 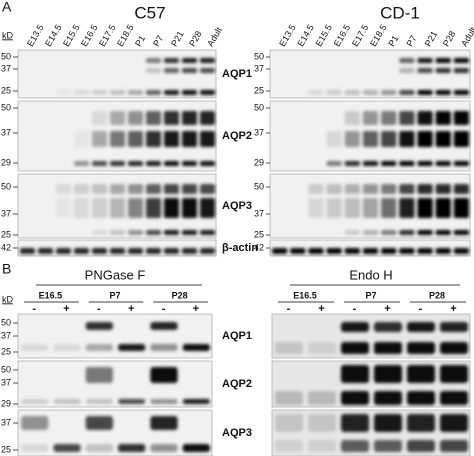 I want to click on bands, so click(x=371, y=385).